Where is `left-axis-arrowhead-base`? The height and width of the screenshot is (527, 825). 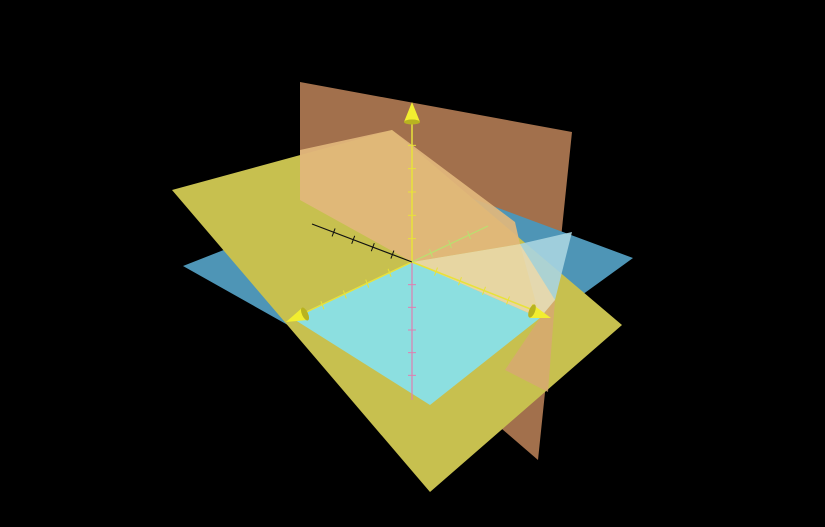 left-axis-arrowhead-base is located at coordinates (305, 314).